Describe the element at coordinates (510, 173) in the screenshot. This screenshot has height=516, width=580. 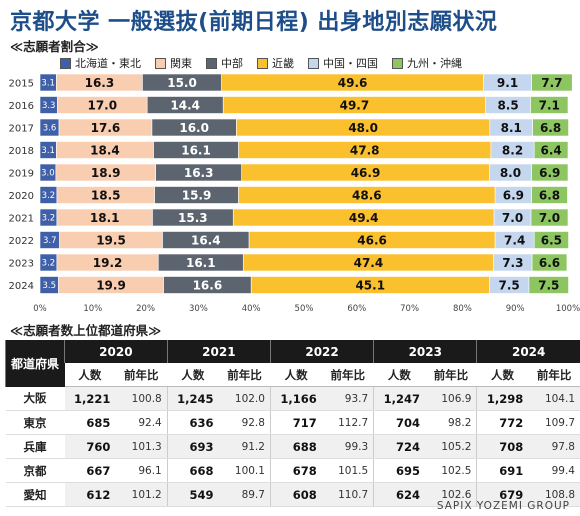
I see `data-label: 8.0` at that location.